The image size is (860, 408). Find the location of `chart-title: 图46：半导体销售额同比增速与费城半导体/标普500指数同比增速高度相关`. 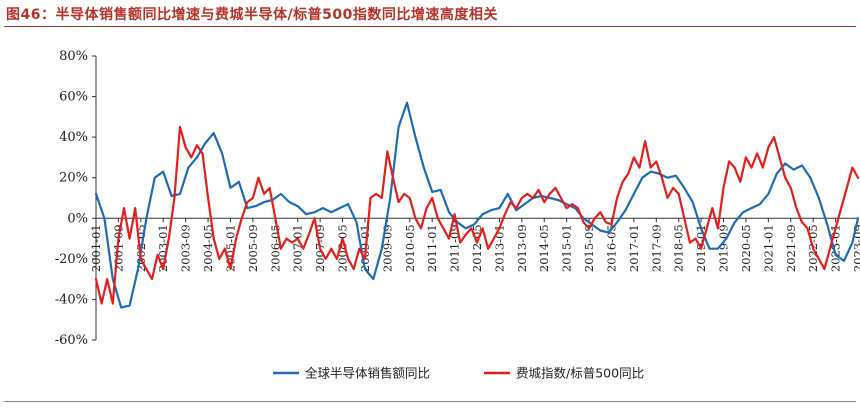

chart-title: 图46：半导体销售额同比增速与费城半导体/标普500指数同比增速高度相关 is located at coordinates (252, 15).